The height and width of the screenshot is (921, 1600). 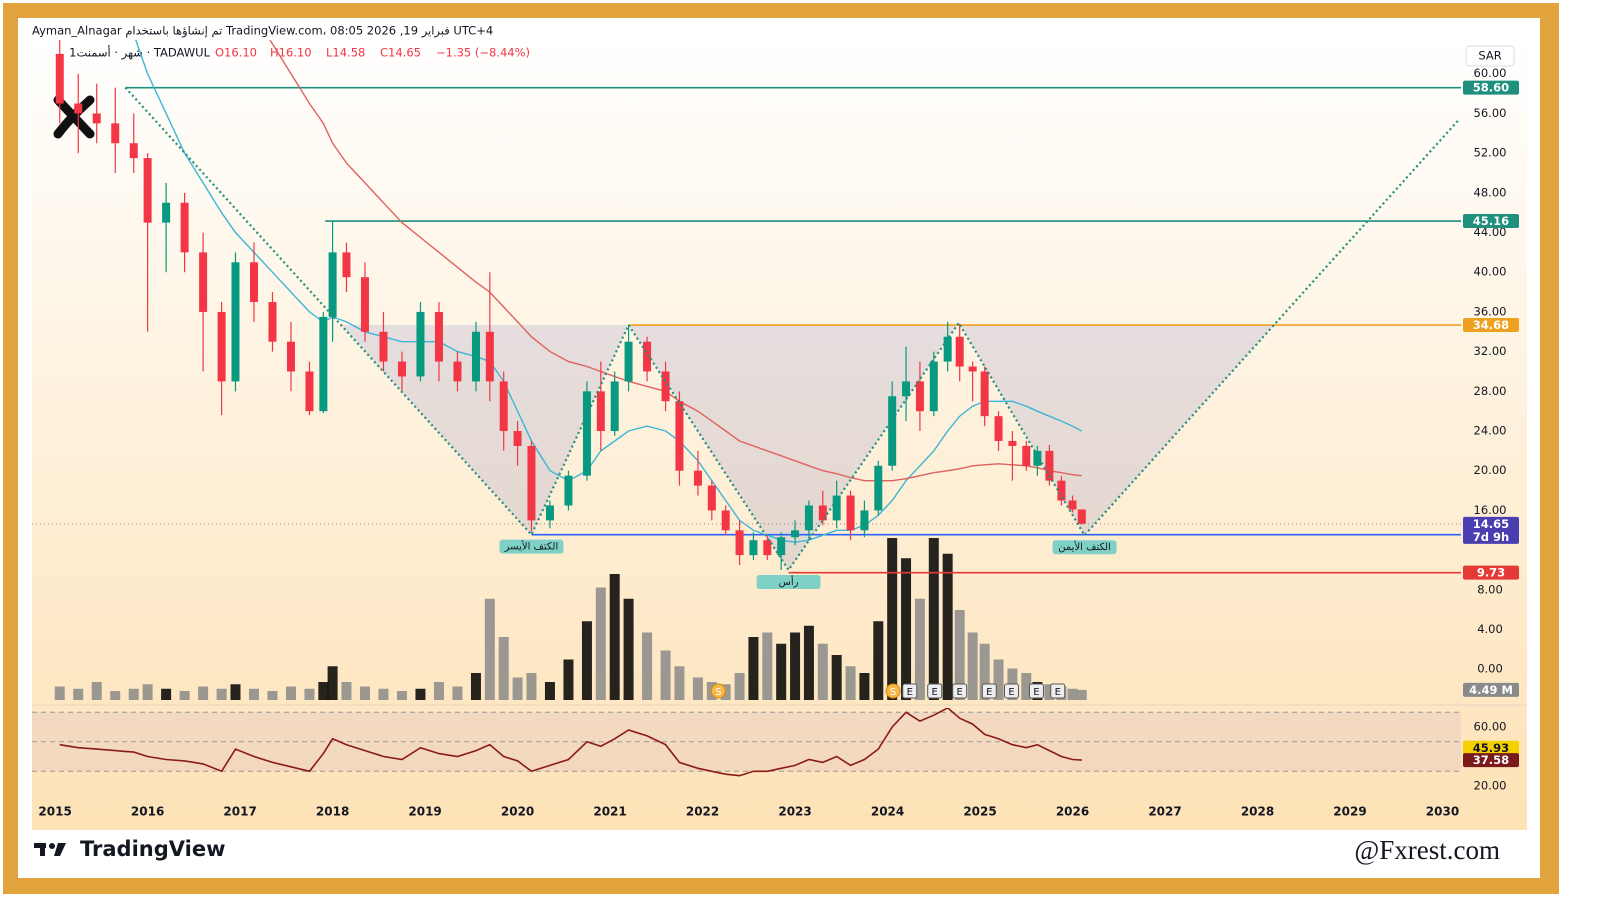 What do you see at coordinates (1491, 690) in the screenshot?
I see `volume-label: 4.49 M` at bounding box center [1491, 690].